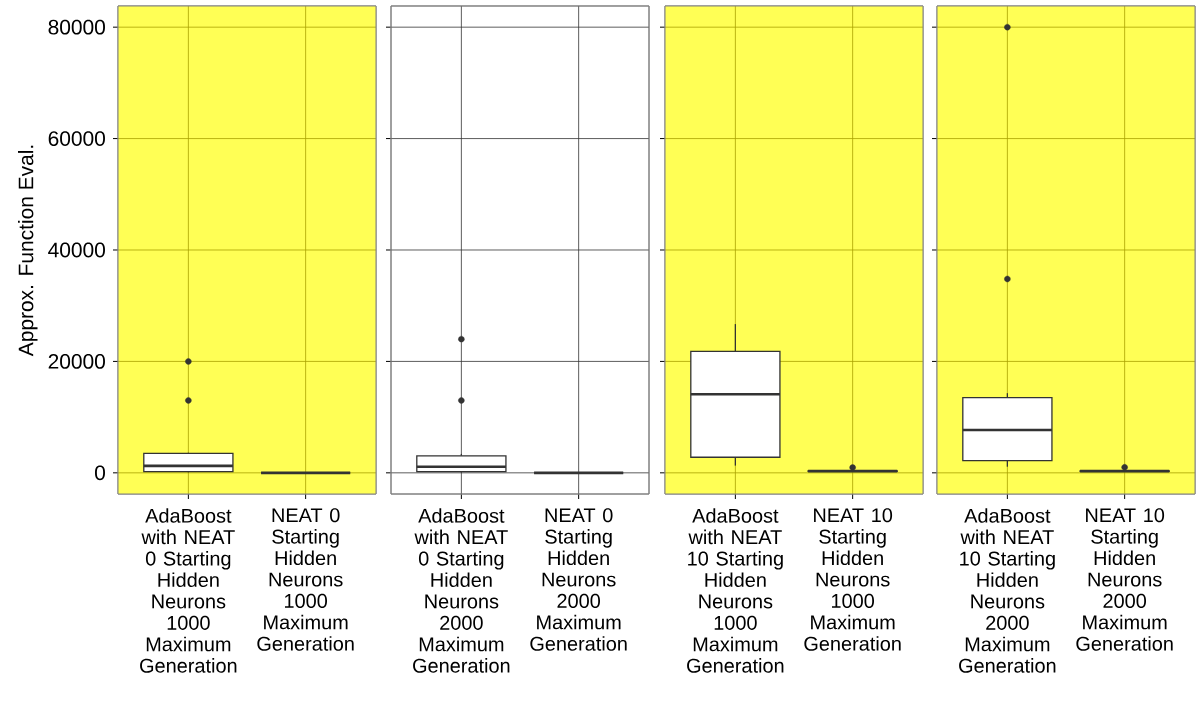 The width and height of the screenshot is (1198, 705). Describe the element at coordinates (76, 250) in the screenshot. I see `y-tick-label: 40000` at that location.